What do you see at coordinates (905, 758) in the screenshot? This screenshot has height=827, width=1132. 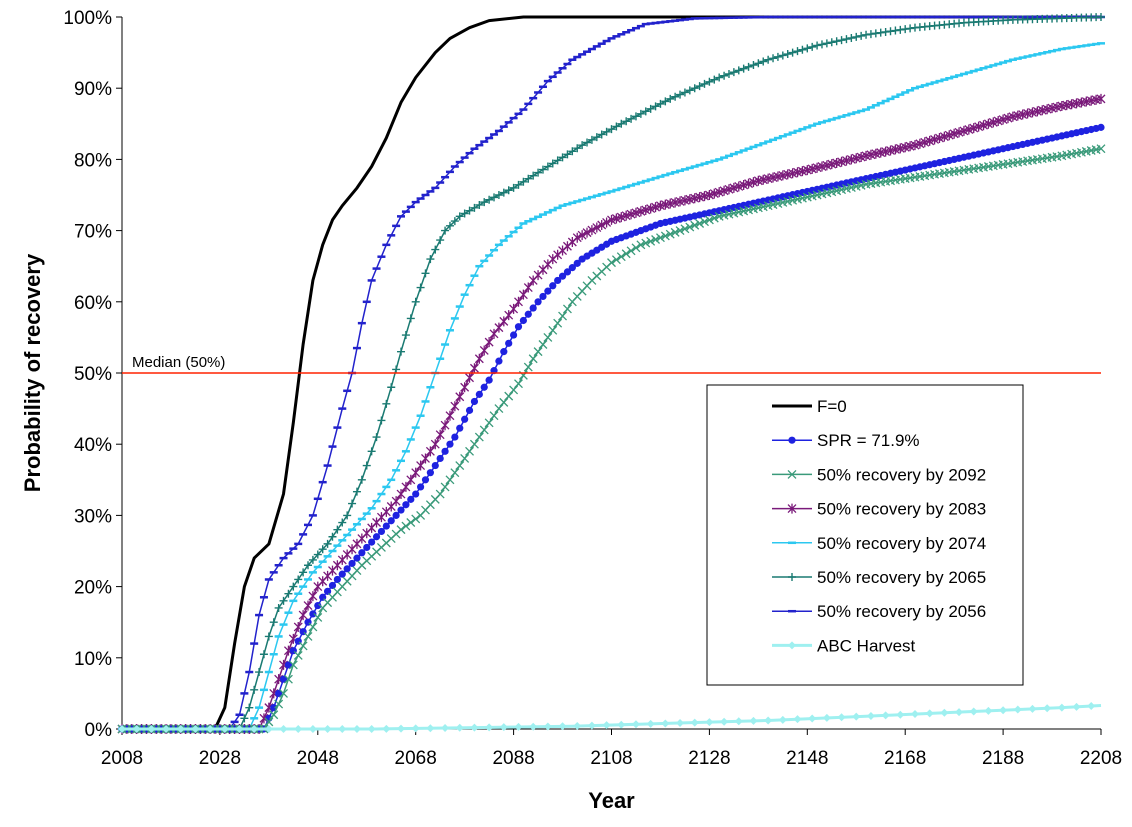 I see `x-tick-label: 2168` at bounding box center [905, 758].